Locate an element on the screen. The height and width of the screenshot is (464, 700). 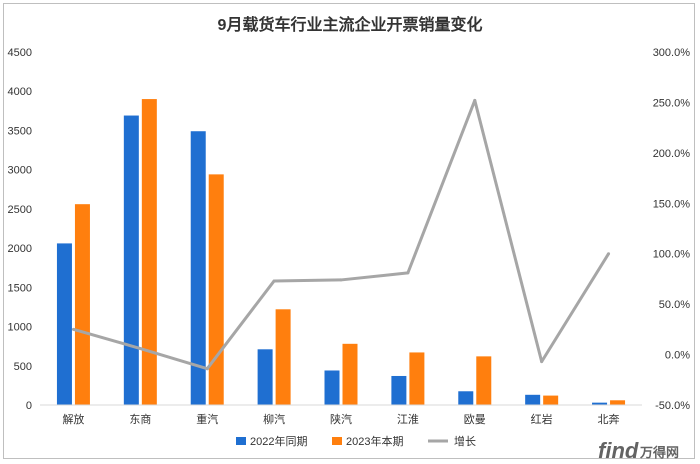
left-tick-label: 3500 is located at coordinates (20, 131).